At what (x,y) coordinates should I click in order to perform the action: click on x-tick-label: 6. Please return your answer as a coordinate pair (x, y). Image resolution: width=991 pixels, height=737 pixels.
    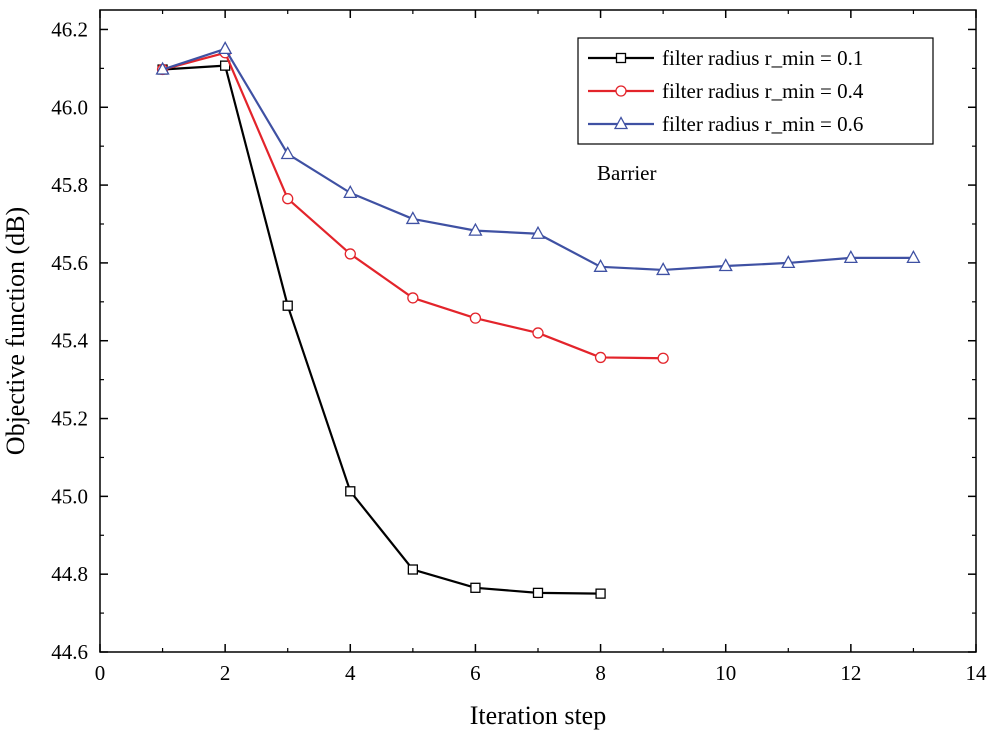
    Looking at the image, I should click on (475, 673).